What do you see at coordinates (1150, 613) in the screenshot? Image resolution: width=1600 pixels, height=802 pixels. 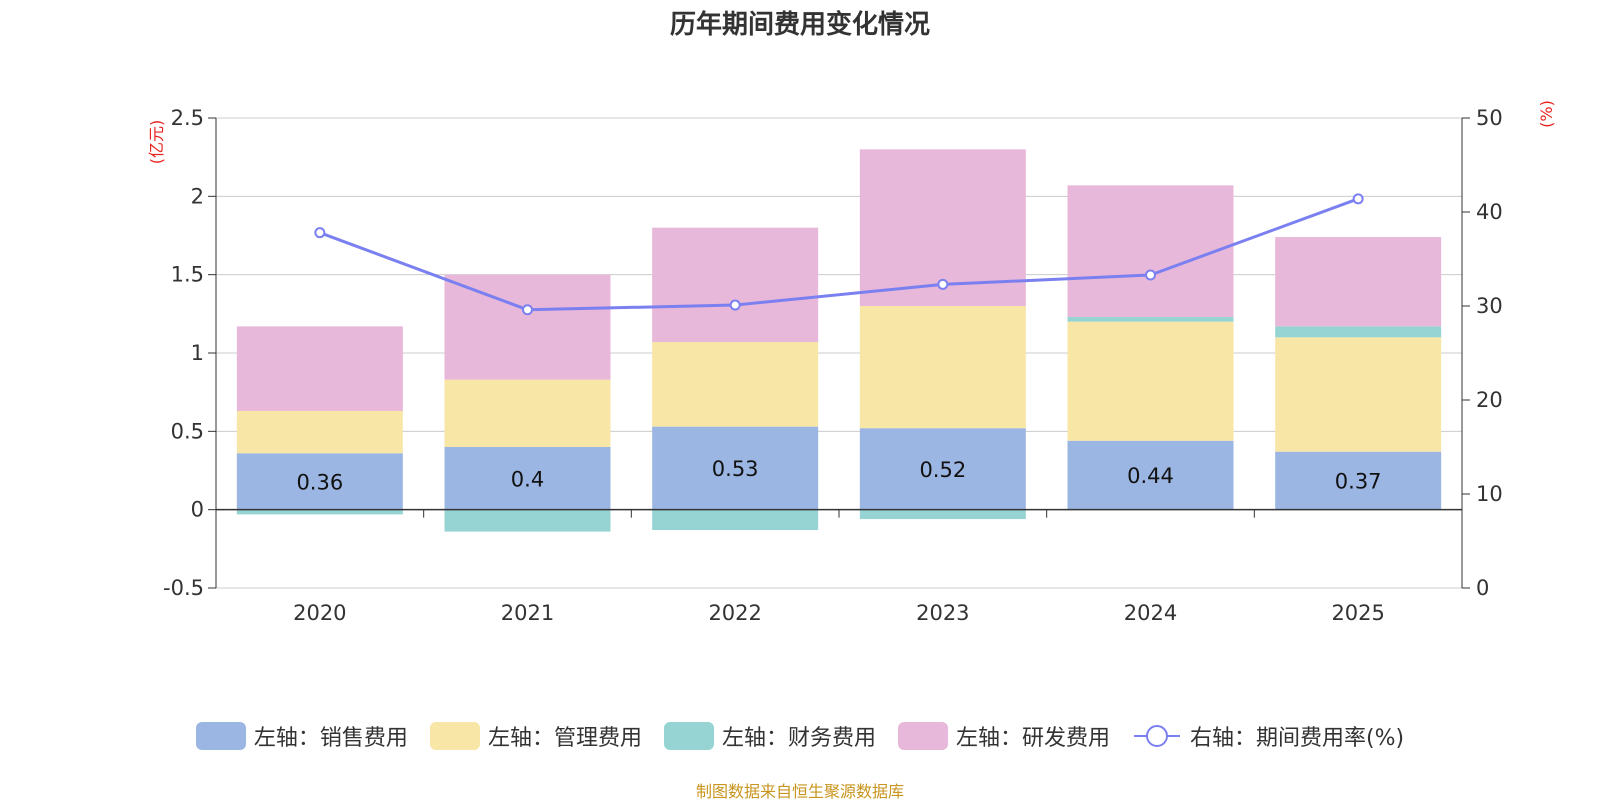 I see `x-tick-label: 2024` at bounding box center [1150, 613].